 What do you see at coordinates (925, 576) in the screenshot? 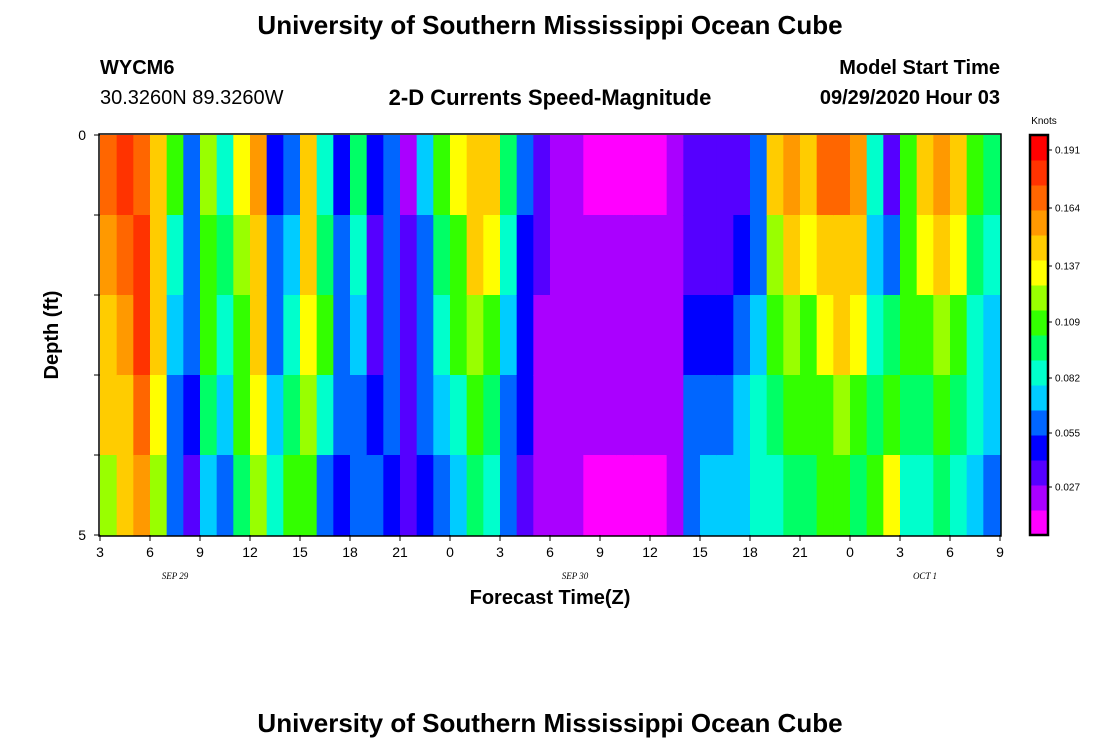
I see `date-label: OCT 1` at bounding box center [925, 576].